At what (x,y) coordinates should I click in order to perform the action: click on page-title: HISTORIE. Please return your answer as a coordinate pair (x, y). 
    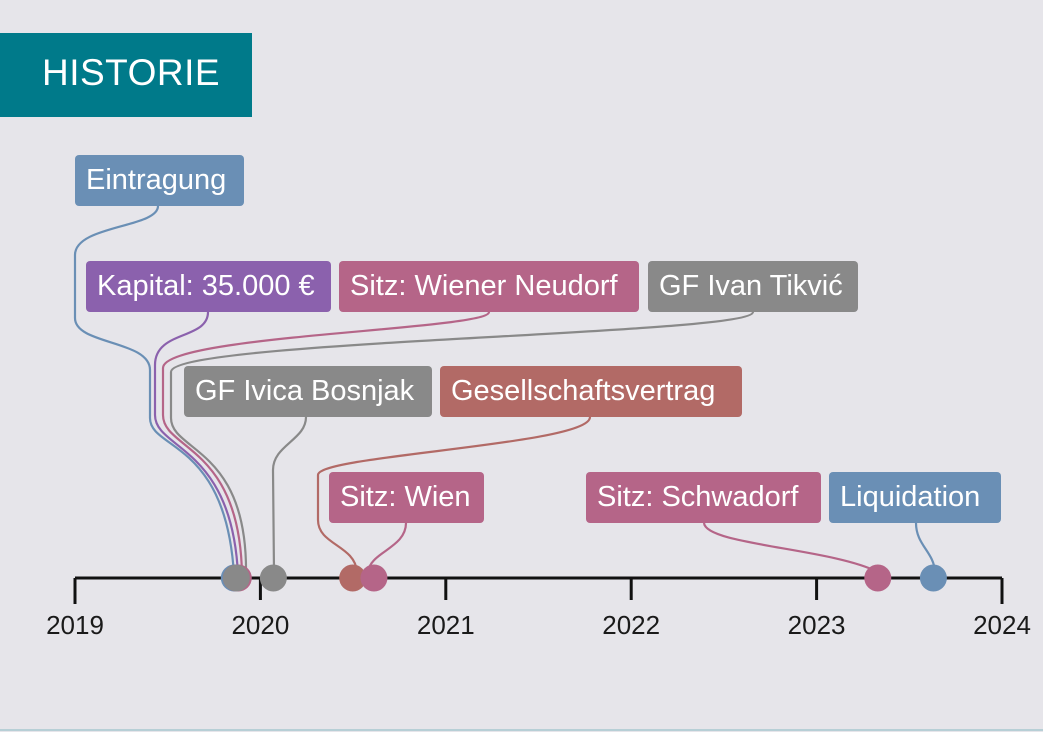
    Looking at the image, I should click on (131, 72).